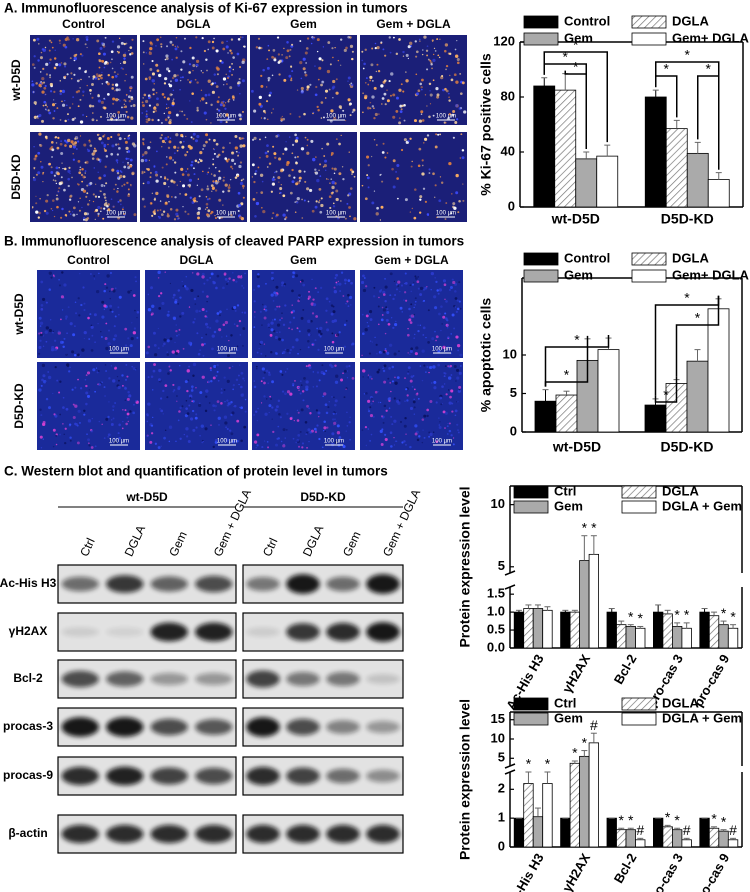  Describe the element at coordinates (125, 727) in the screenshot. I see `band` at that location.